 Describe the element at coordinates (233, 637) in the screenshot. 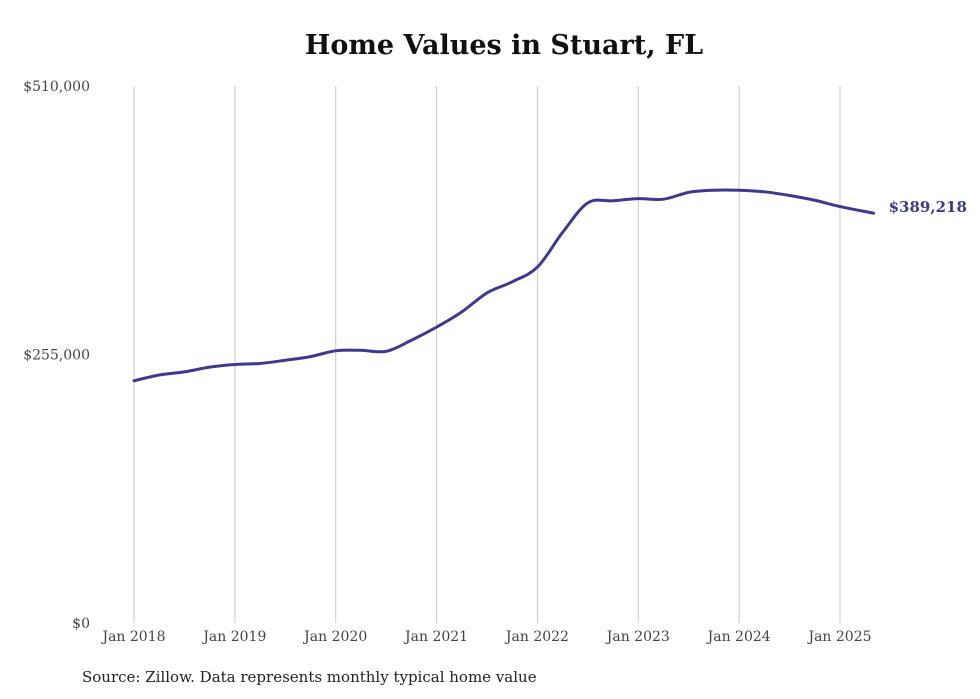

I see `x-tick-label: Jan 2019` at that location.